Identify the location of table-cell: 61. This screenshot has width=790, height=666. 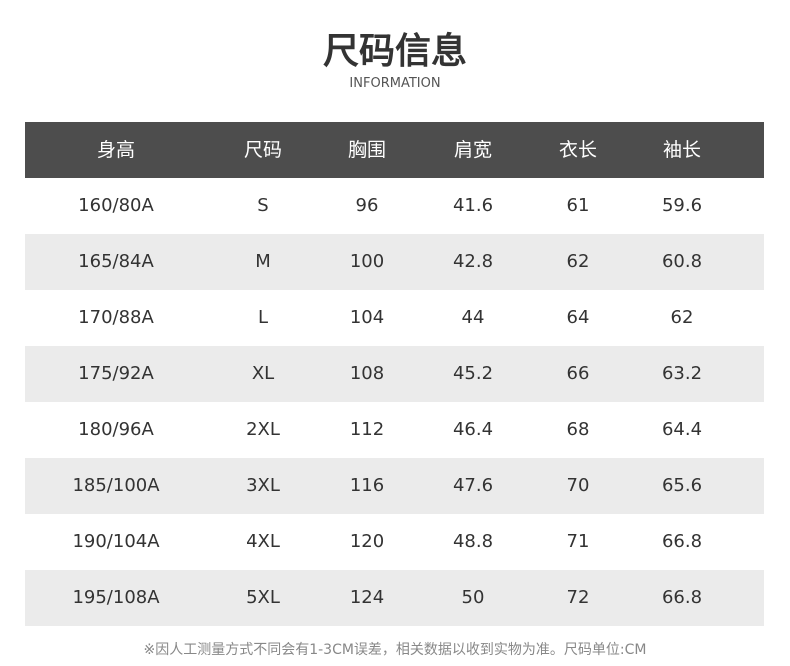
(578, 205).